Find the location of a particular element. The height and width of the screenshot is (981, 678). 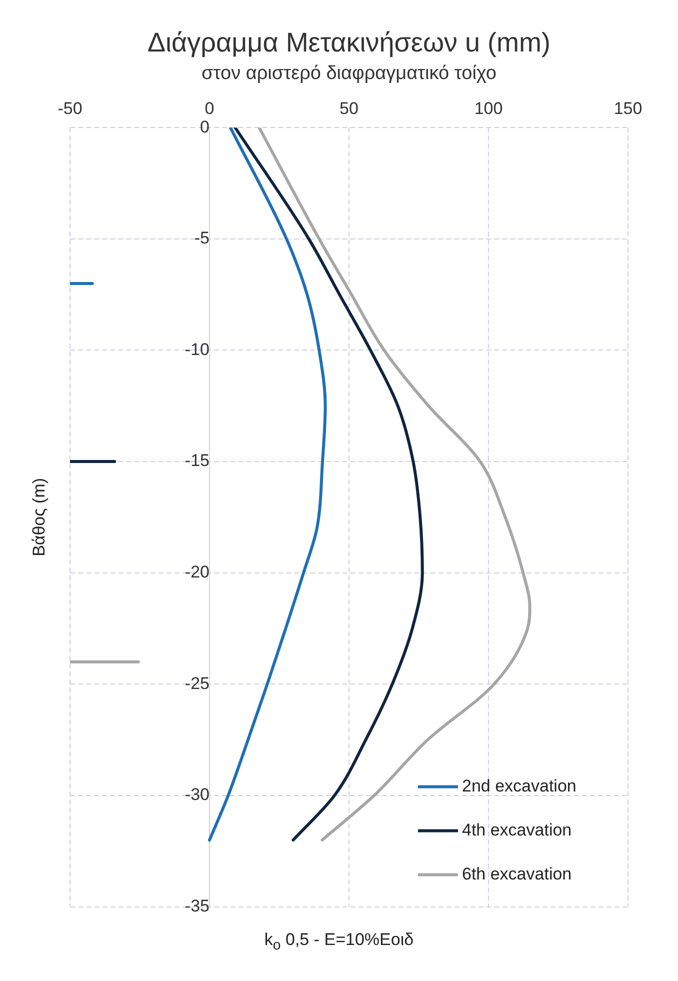

legend-label: 6th excavation is located at coordinates (517, 874).